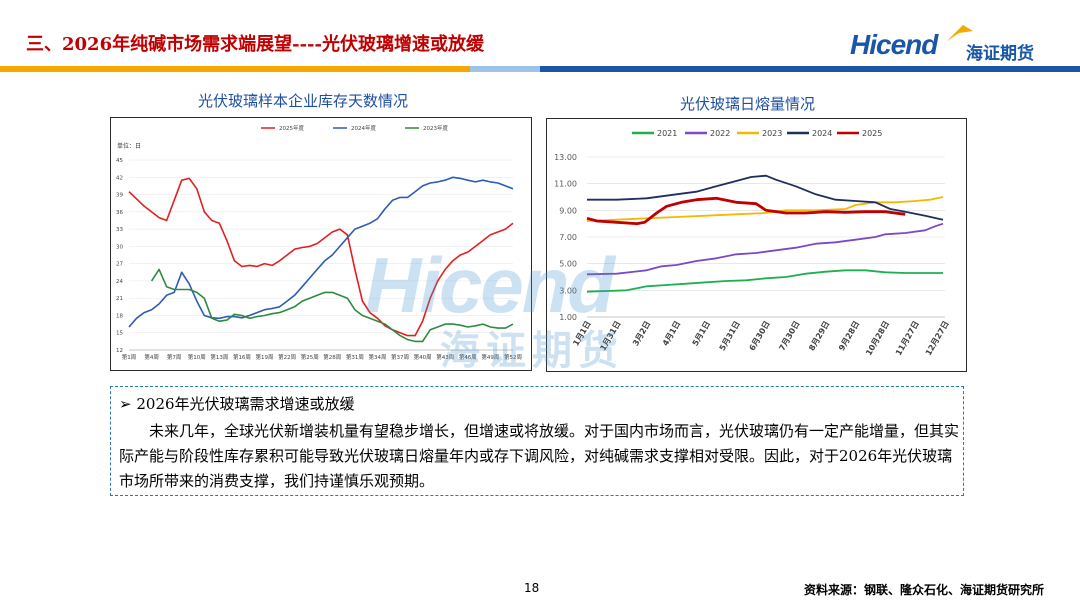  I want to click on x-tick-label: 12月27日, so click(937, 339).